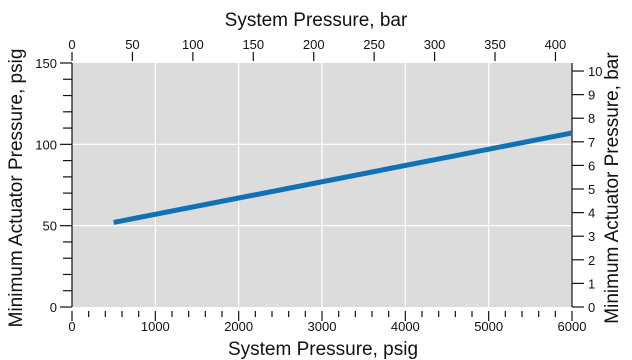 The image size is (632, 360). What do you see at coordinates (46, 63) in the screenshot?
I see `left-tick-label: 150` at bounding box center [46, 63].